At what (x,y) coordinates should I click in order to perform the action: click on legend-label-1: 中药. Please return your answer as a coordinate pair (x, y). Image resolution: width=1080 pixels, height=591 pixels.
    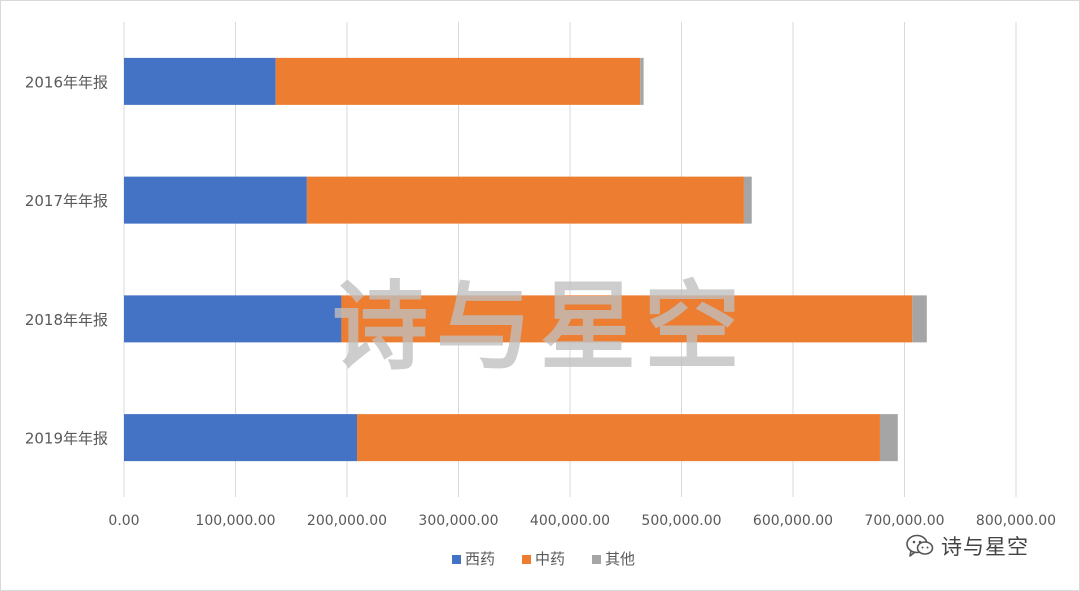
    Looking at the image, I should click on (550, 559).